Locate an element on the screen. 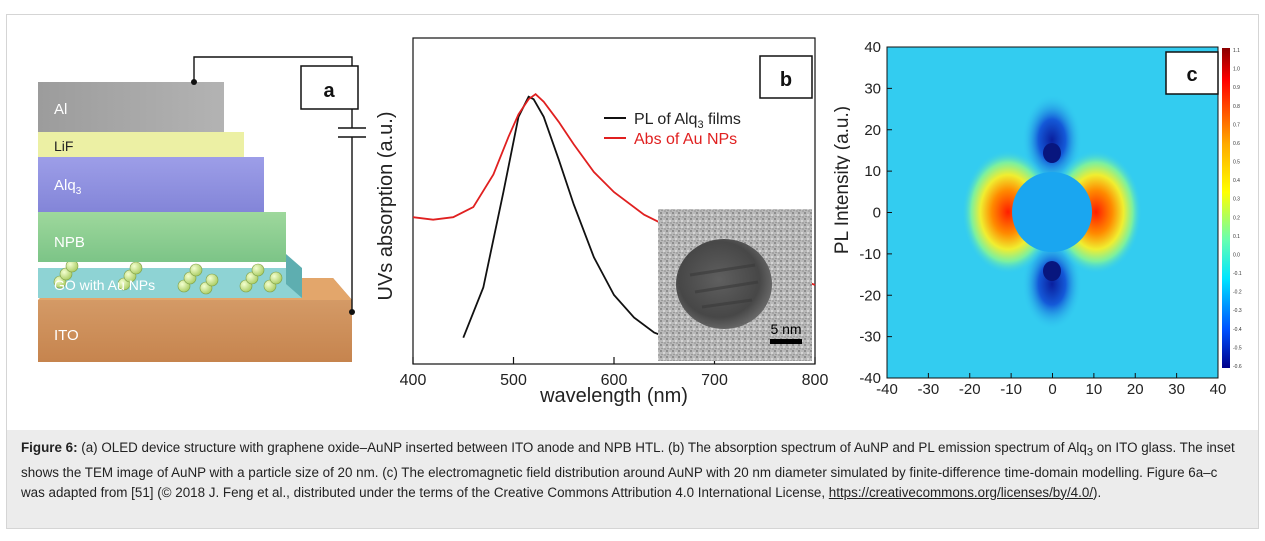 The image size is (1265, 541). x-tick-label-b: 700 is located at coordinates (714, 380).